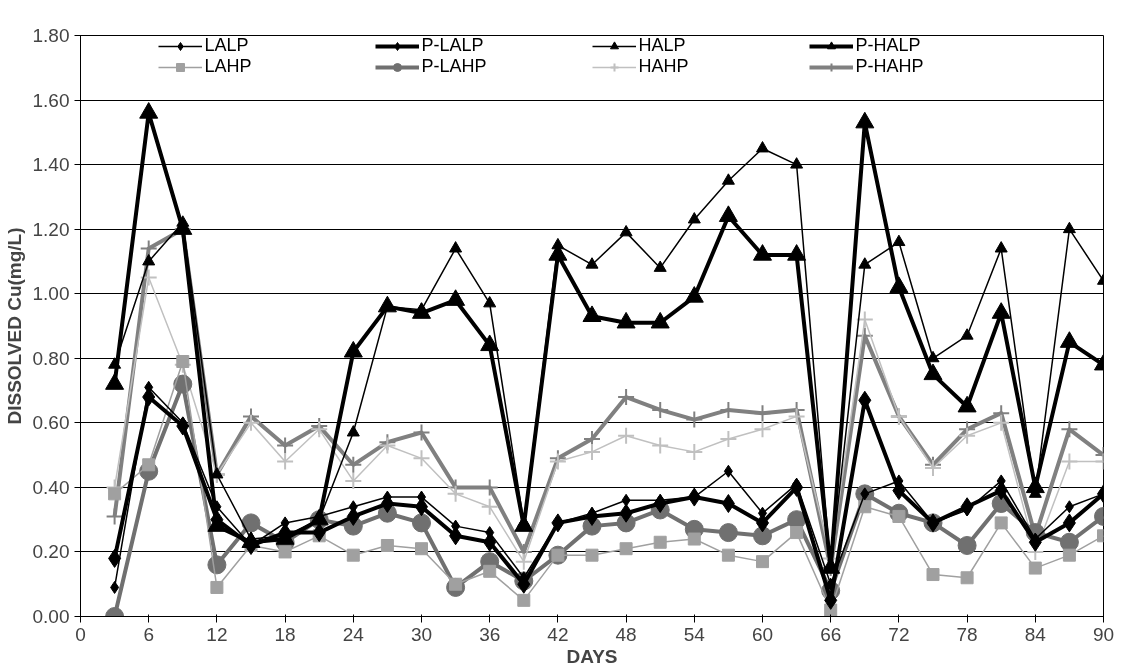  What do you see at coordinates (285, 634) in the screenshot?
I see `x-tick-label: 18` at bounding box center [285, 634].